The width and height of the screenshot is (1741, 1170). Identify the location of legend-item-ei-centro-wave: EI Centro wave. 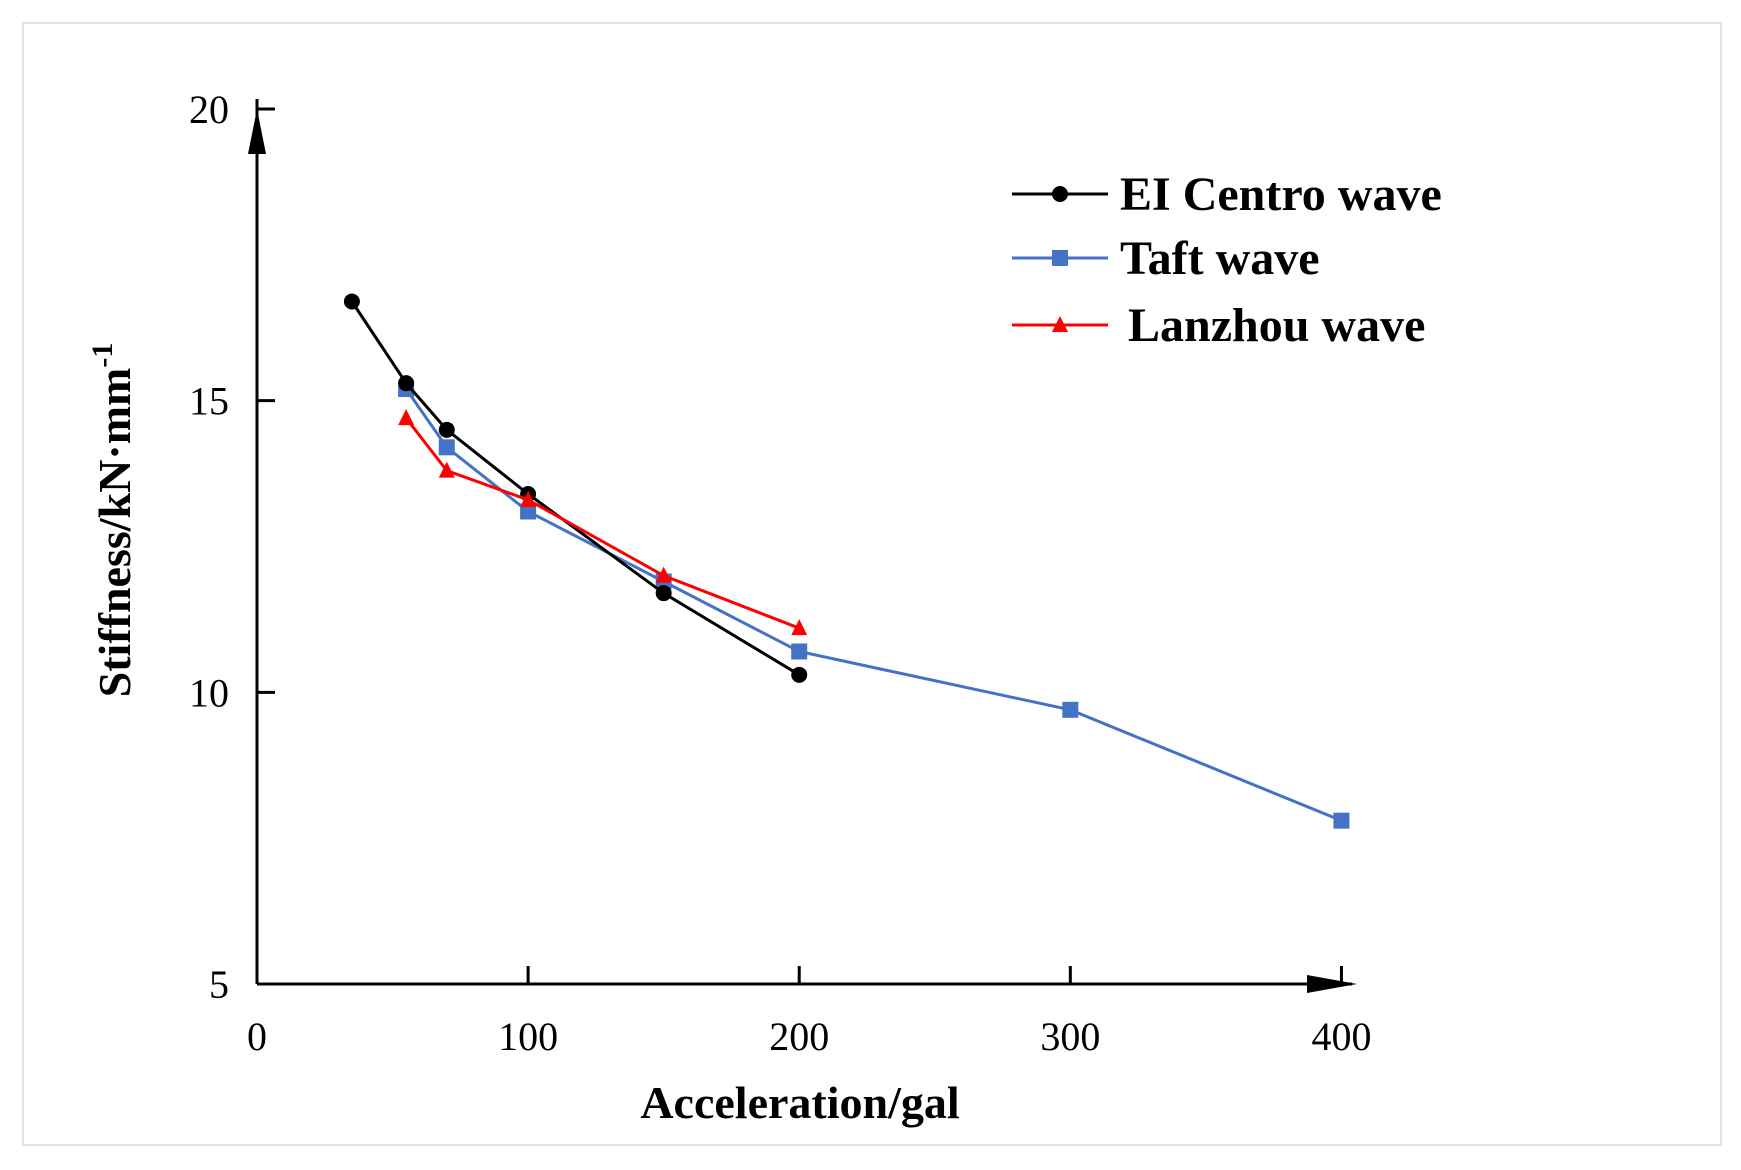
(1227, 194).